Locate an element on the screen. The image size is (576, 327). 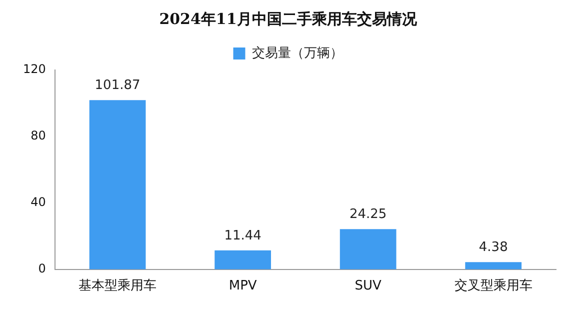
data-label: 101.87 is located at coordinates (117, 85).